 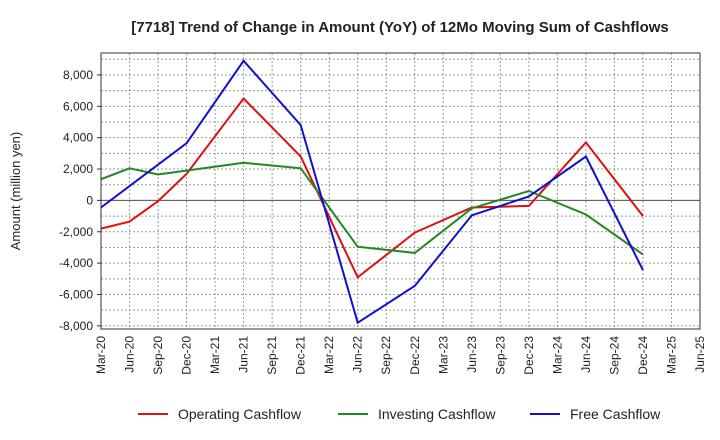 What do you see at coordinates (272, 355) in the screenshot?
I see `x-tick-label: Sep-21` at bounding box center [272, 355].